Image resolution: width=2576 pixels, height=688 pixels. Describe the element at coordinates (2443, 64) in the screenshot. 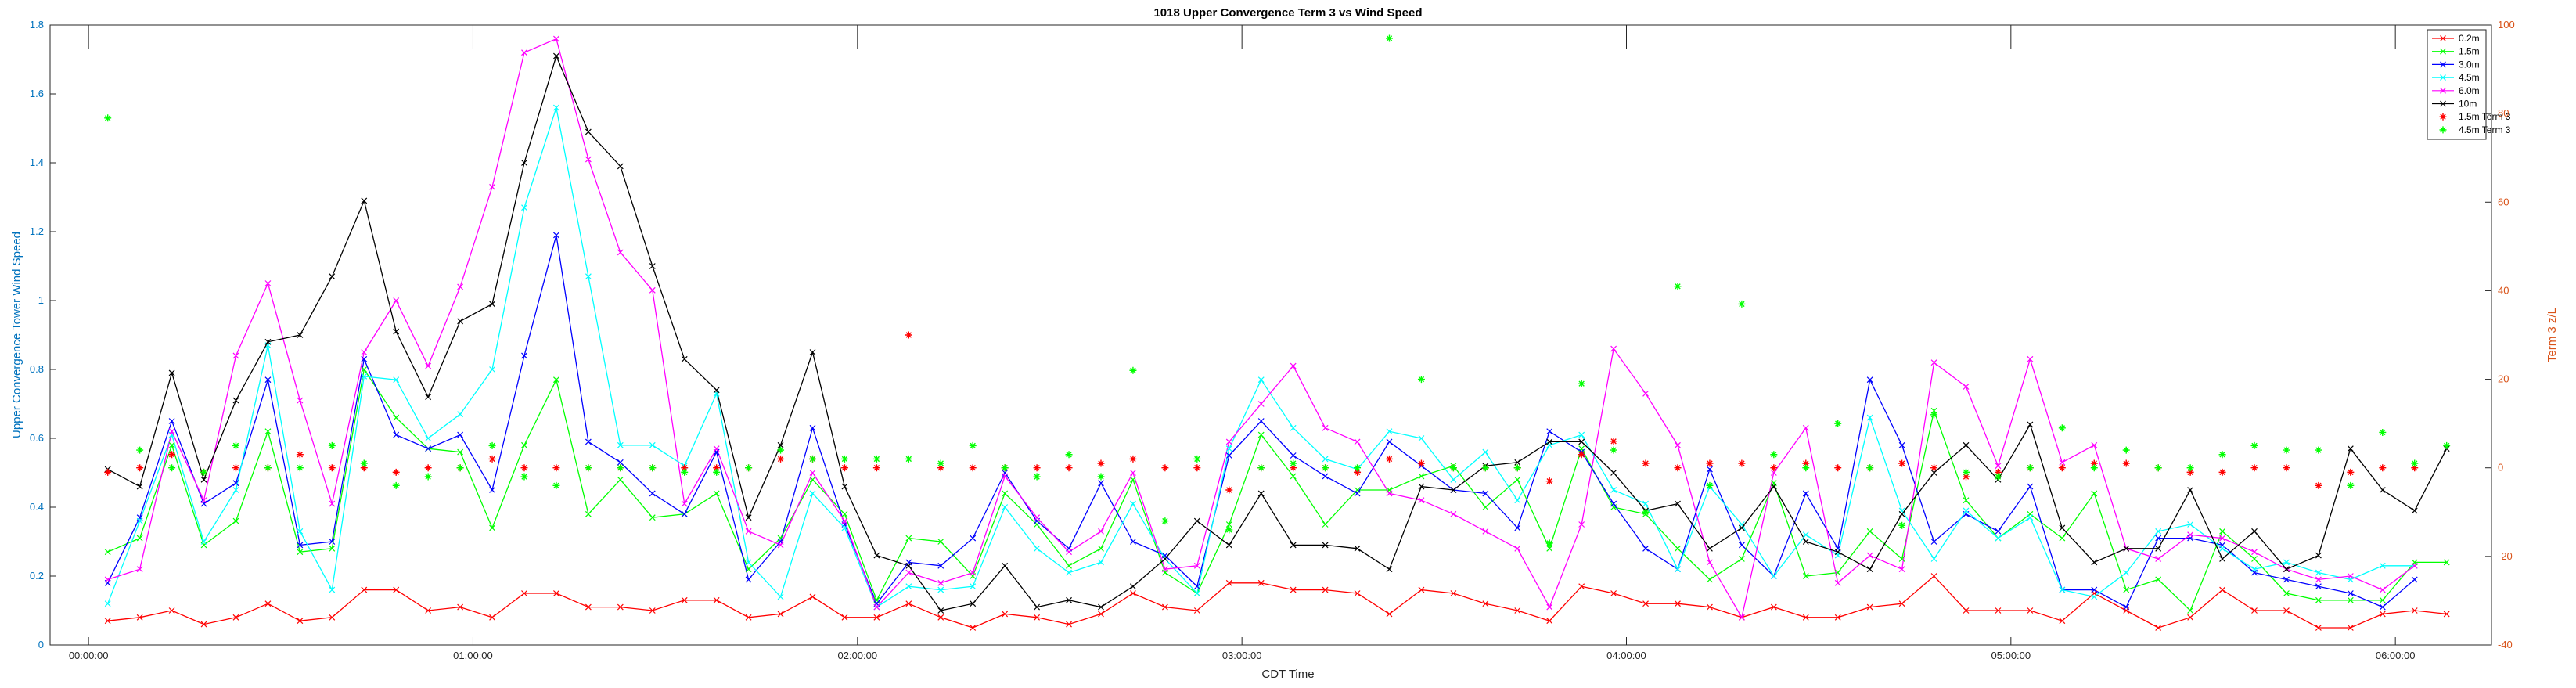

I see `legend-marker-3-0m` at that location.